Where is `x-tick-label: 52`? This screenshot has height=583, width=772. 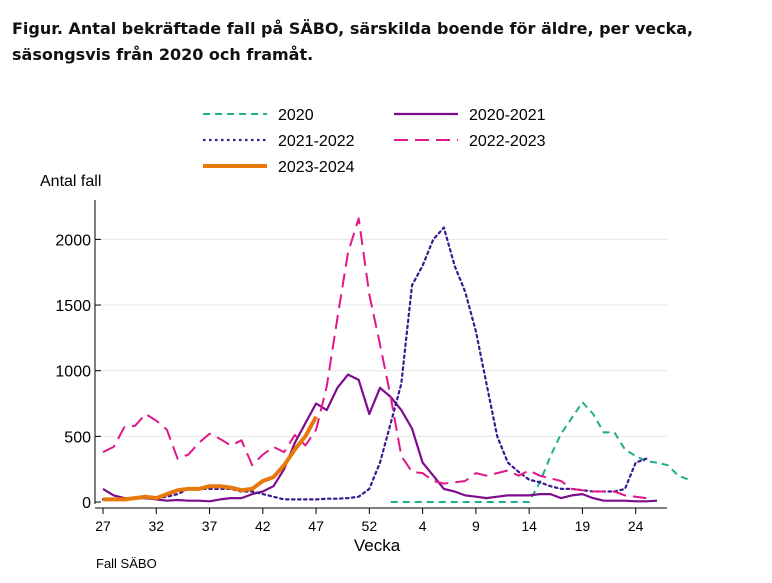 x-tick-label: 52 is located at coordinates (370, 526).